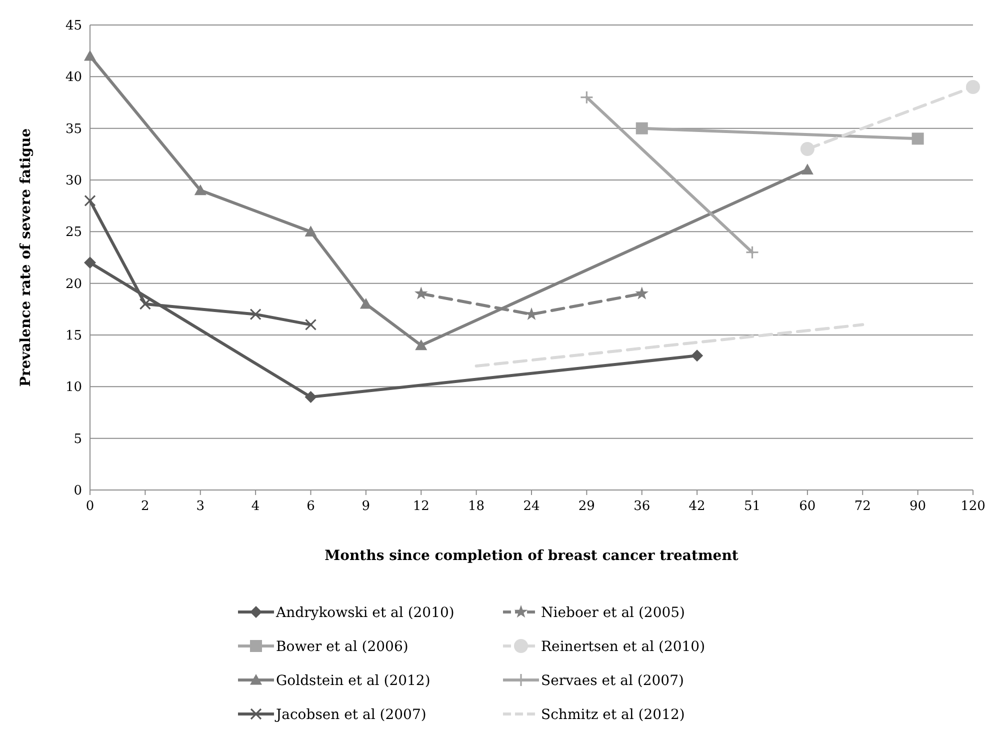  What do you see at coordinates (342, 646) in the screenshot?
I see `legend-label: Bower et al (2006)` at bounding box center [342, 646].